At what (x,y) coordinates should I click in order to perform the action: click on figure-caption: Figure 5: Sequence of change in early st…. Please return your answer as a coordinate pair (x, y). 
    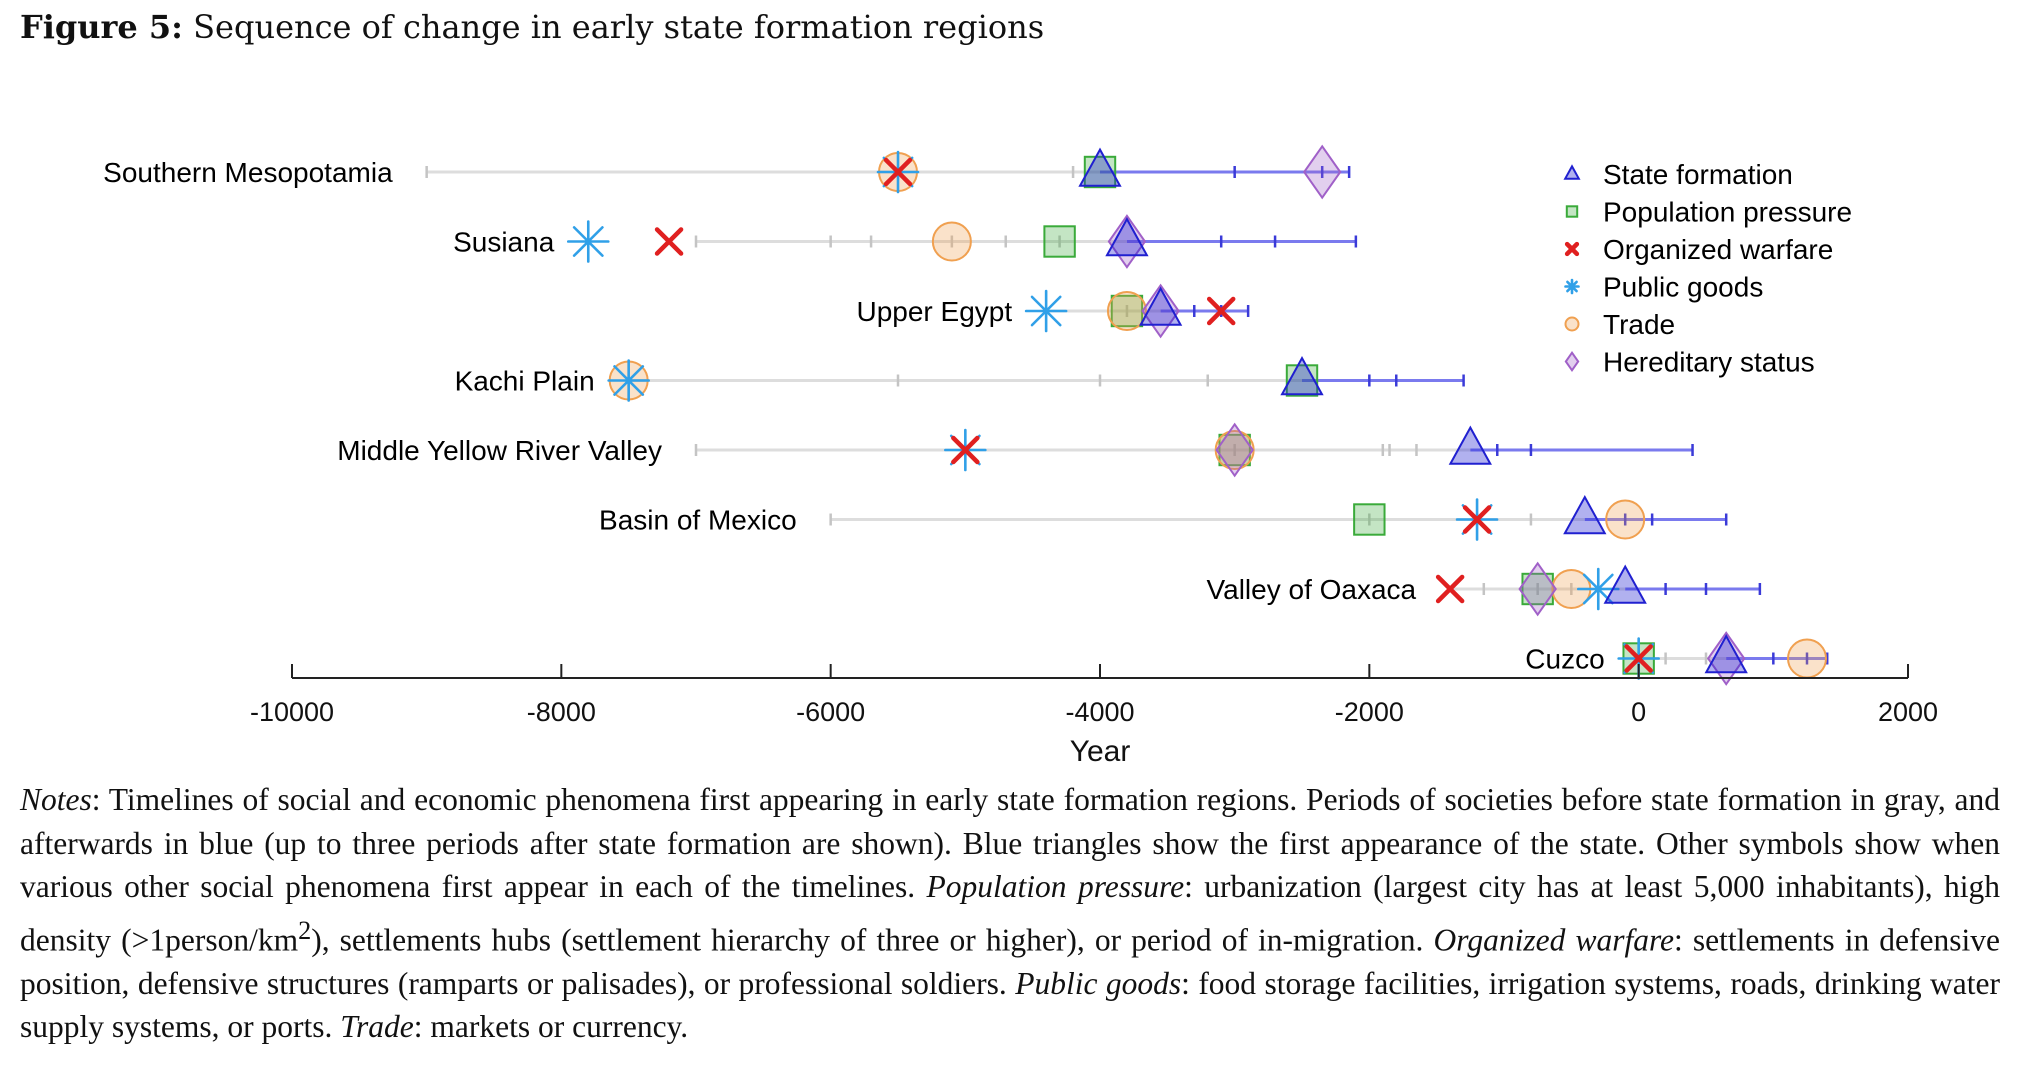
    Looking at the image, I should click on (532, 27).